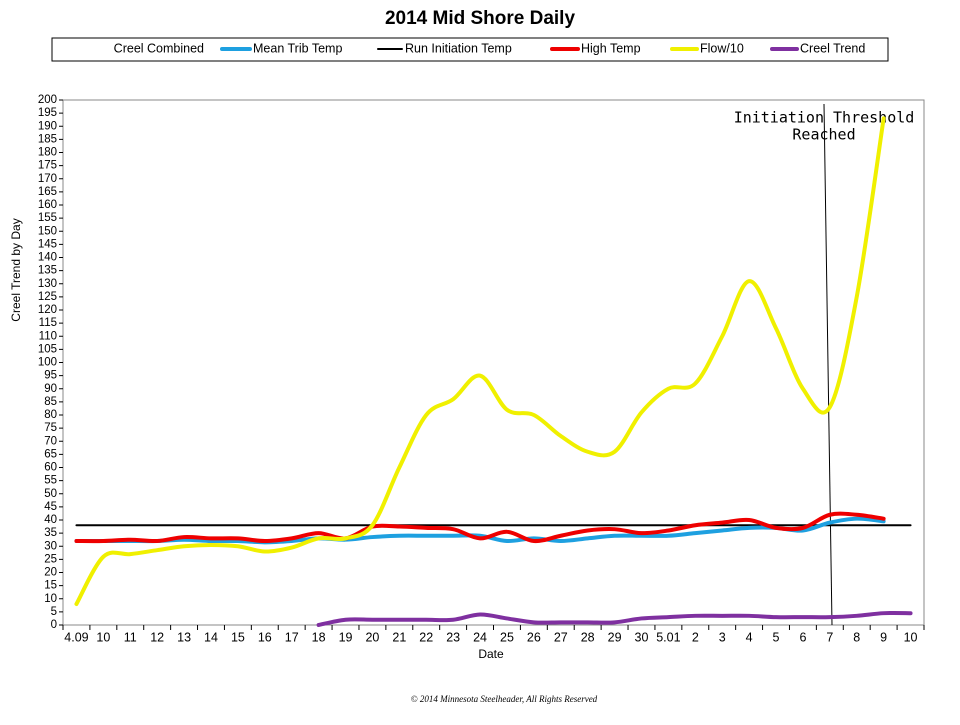  What do you see at coordinates (48, 323) in the screenshot?
I see `y-tick-label: 115` at bounding box center [48, 323].